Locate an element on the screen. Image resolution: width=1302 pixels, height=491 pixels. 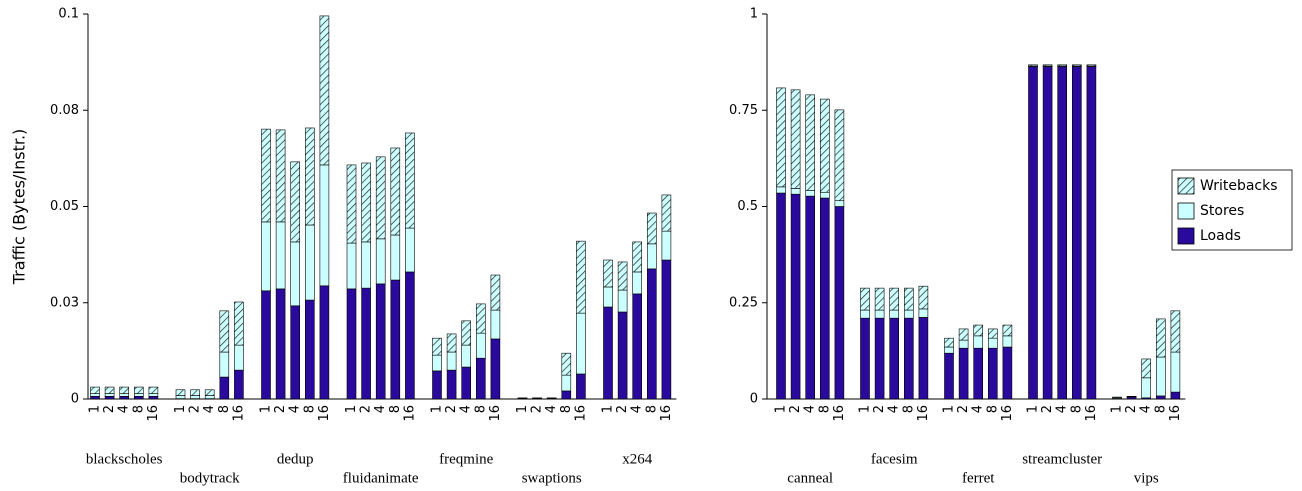
y-tick-label: 0 is located at coordinates (75, 399).